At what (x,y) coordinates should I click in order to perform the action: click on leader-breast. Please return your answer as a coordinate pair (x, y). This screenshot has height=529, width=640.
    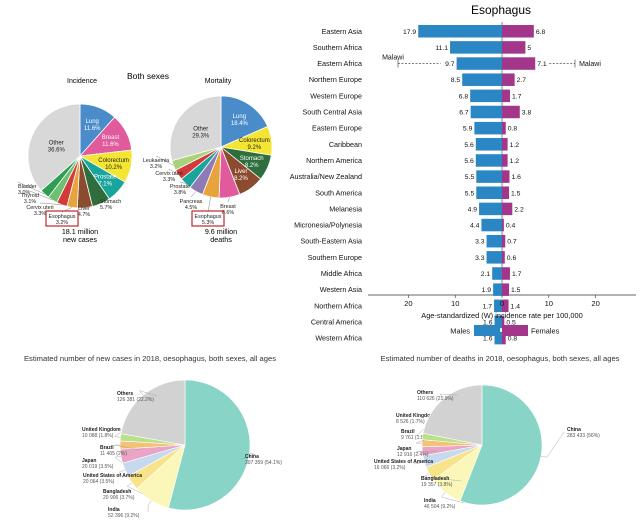
    Looking at the image, I should click on (228, 200).